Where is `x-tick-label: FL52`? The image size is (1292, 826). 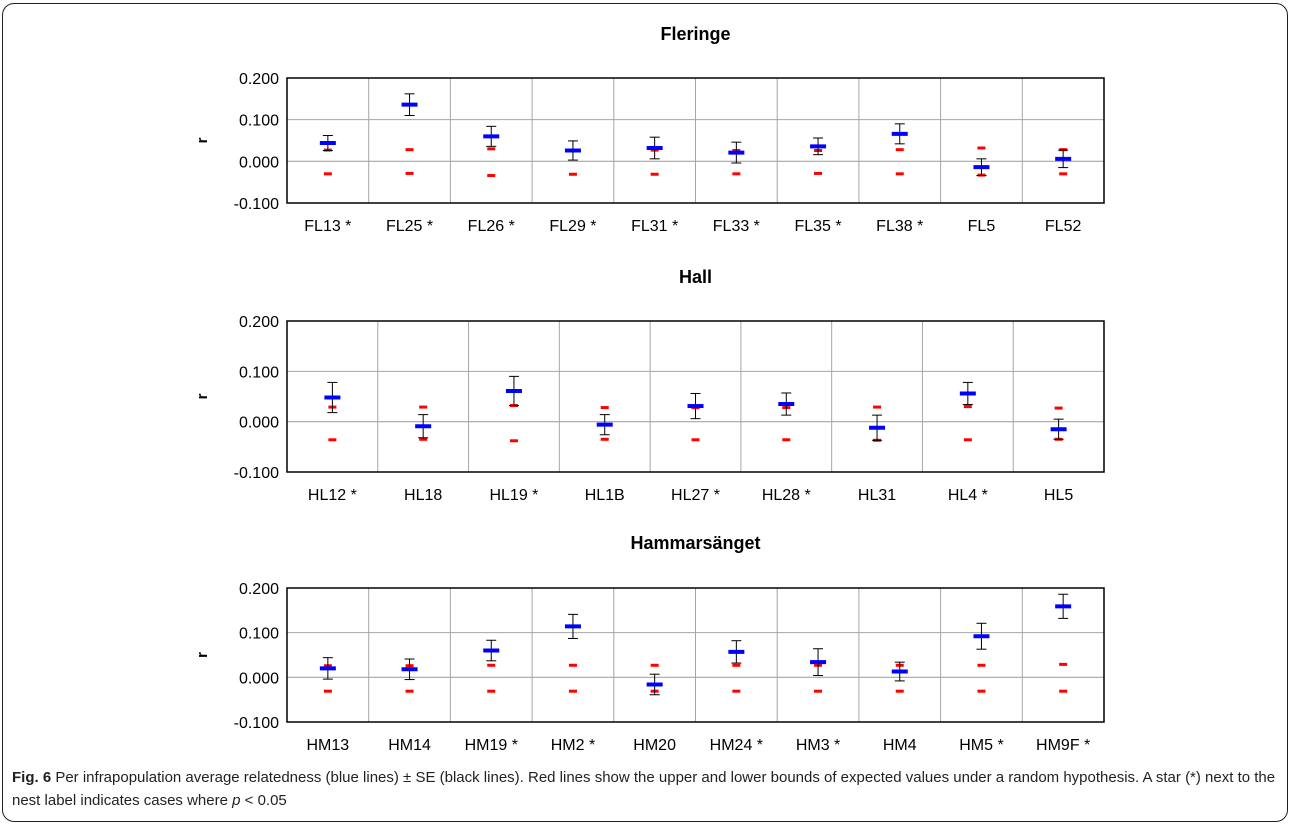
x-tick-label: FL52 is located at coordinates (1063, 226).